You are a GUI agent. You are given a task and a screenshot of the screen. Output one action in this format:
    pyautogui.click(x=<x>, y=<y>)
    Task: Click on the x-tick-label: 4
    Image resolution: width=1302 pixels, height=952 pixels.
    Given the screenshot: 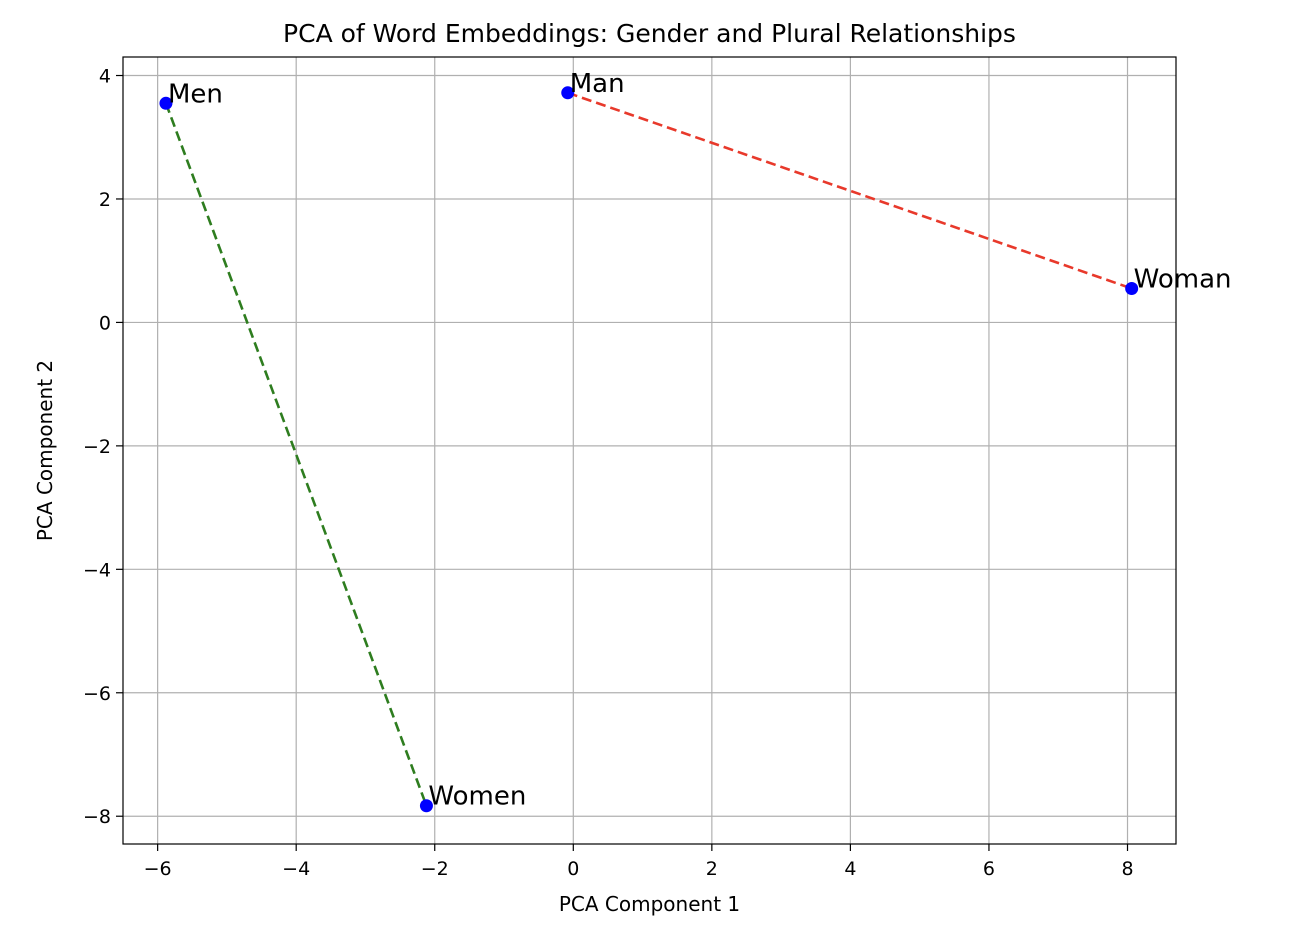 What is the action you would take?
    pyautogui.click(x=850, y=869)
    